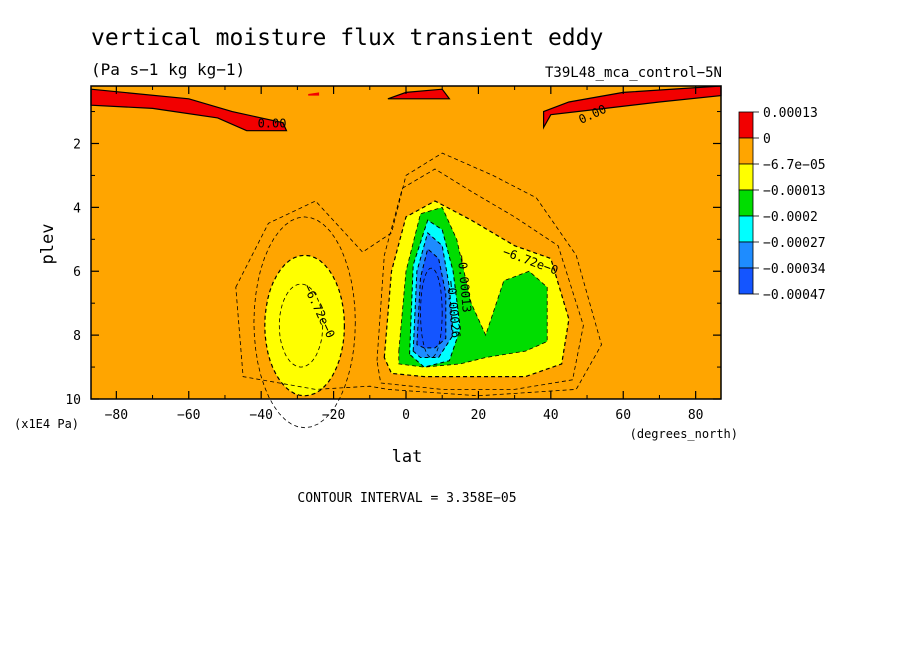  What do you see at coordinates (418, 94) in the screenshot?
I see `red-region-mid` at bounding box center [418, 94].